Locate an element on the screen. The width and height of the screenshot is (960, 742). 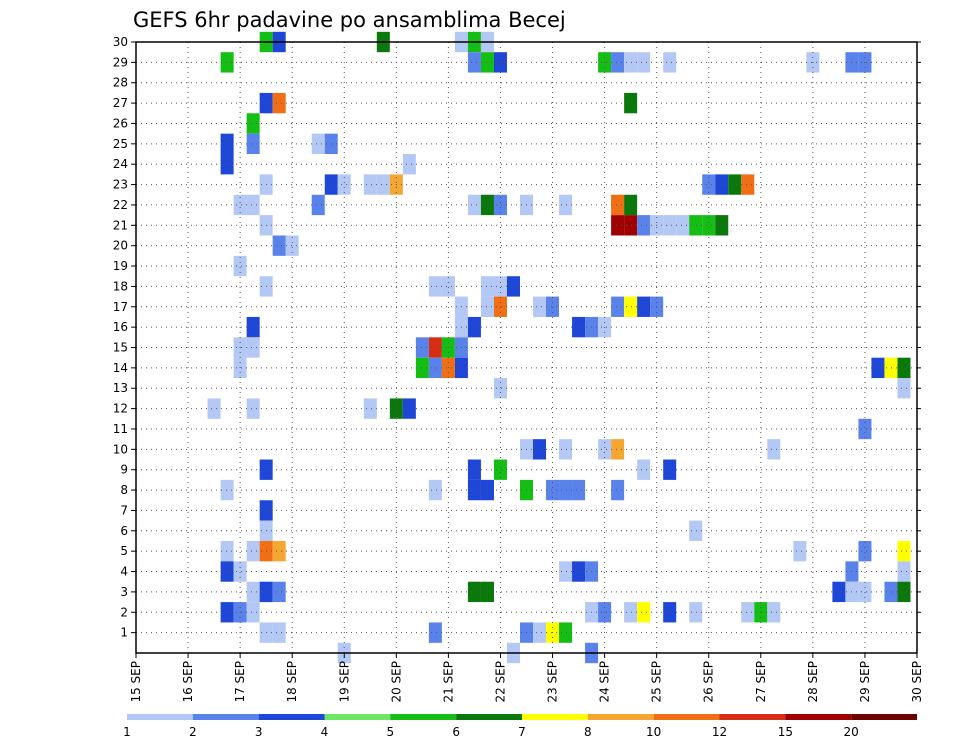
legend-label: 6 is located at coordinates (456, 732).